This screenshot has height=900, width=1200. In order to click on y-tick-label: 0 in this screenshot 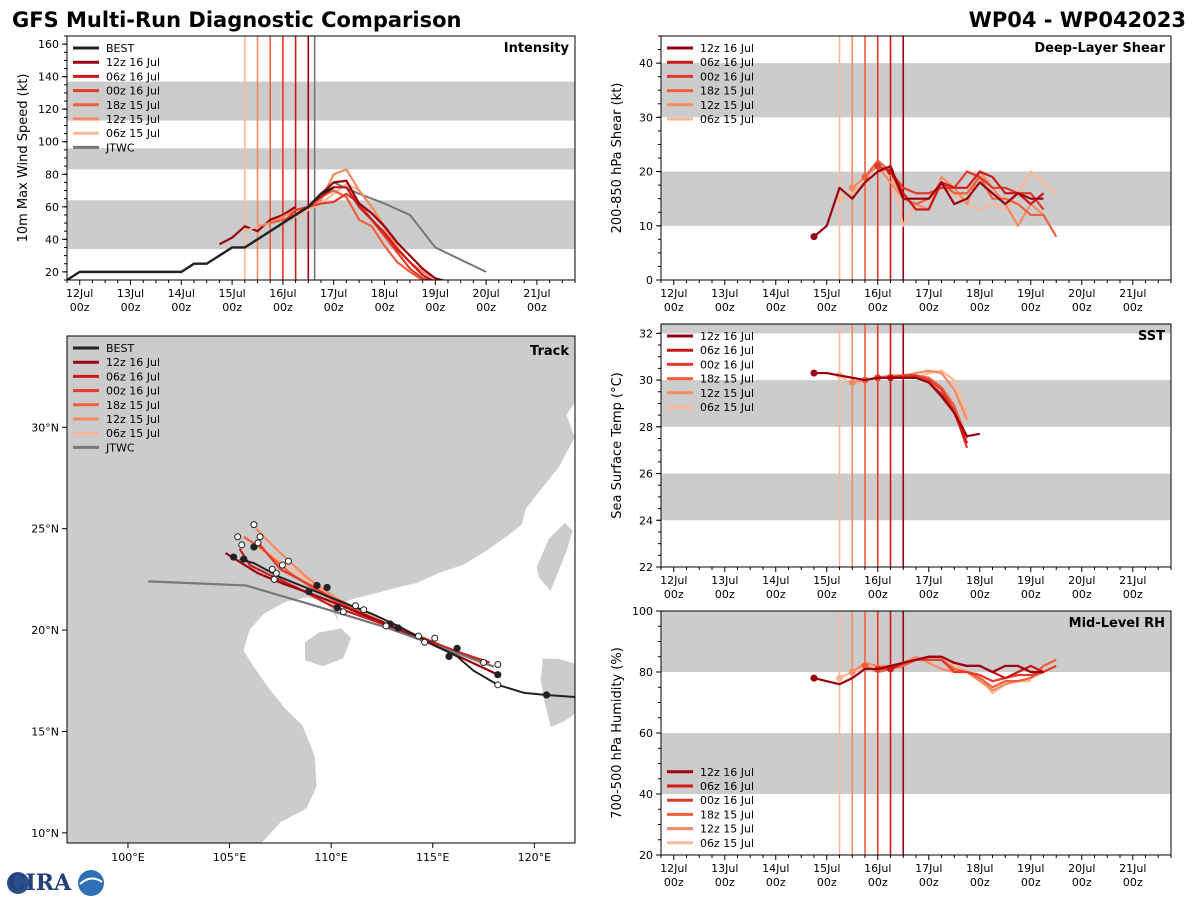, I will do `click(649, 280)`.